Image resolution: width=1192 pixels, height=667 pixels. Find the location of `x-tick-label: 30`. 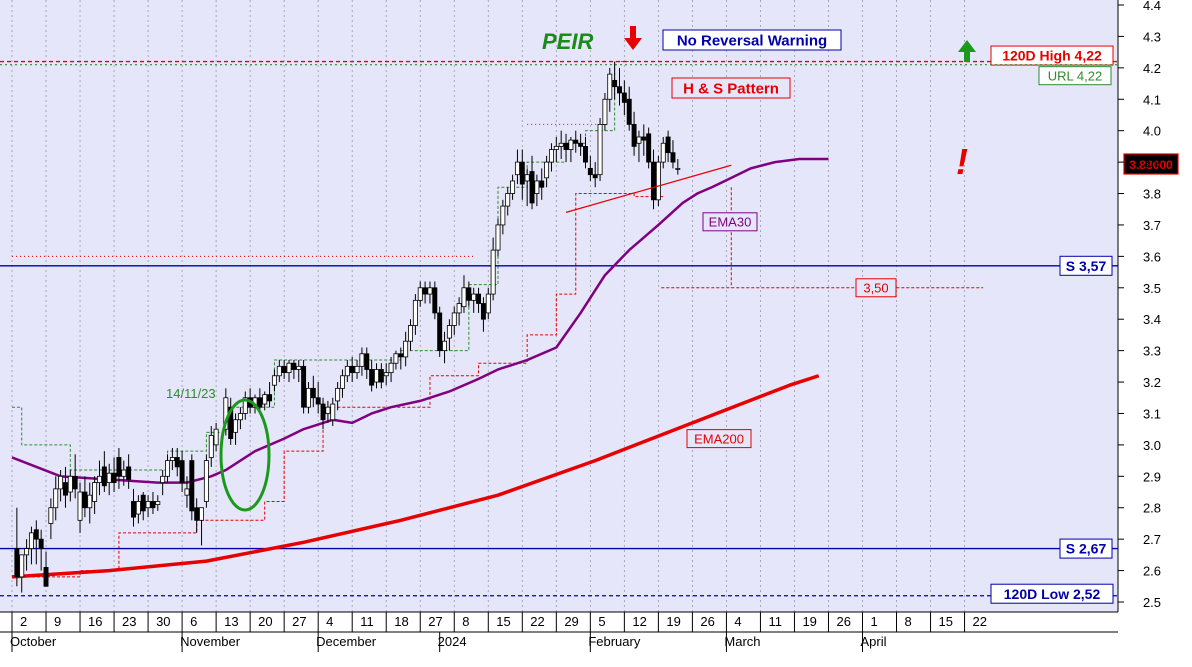

x-tick-label: 30 is located at coordinates (163, 621).